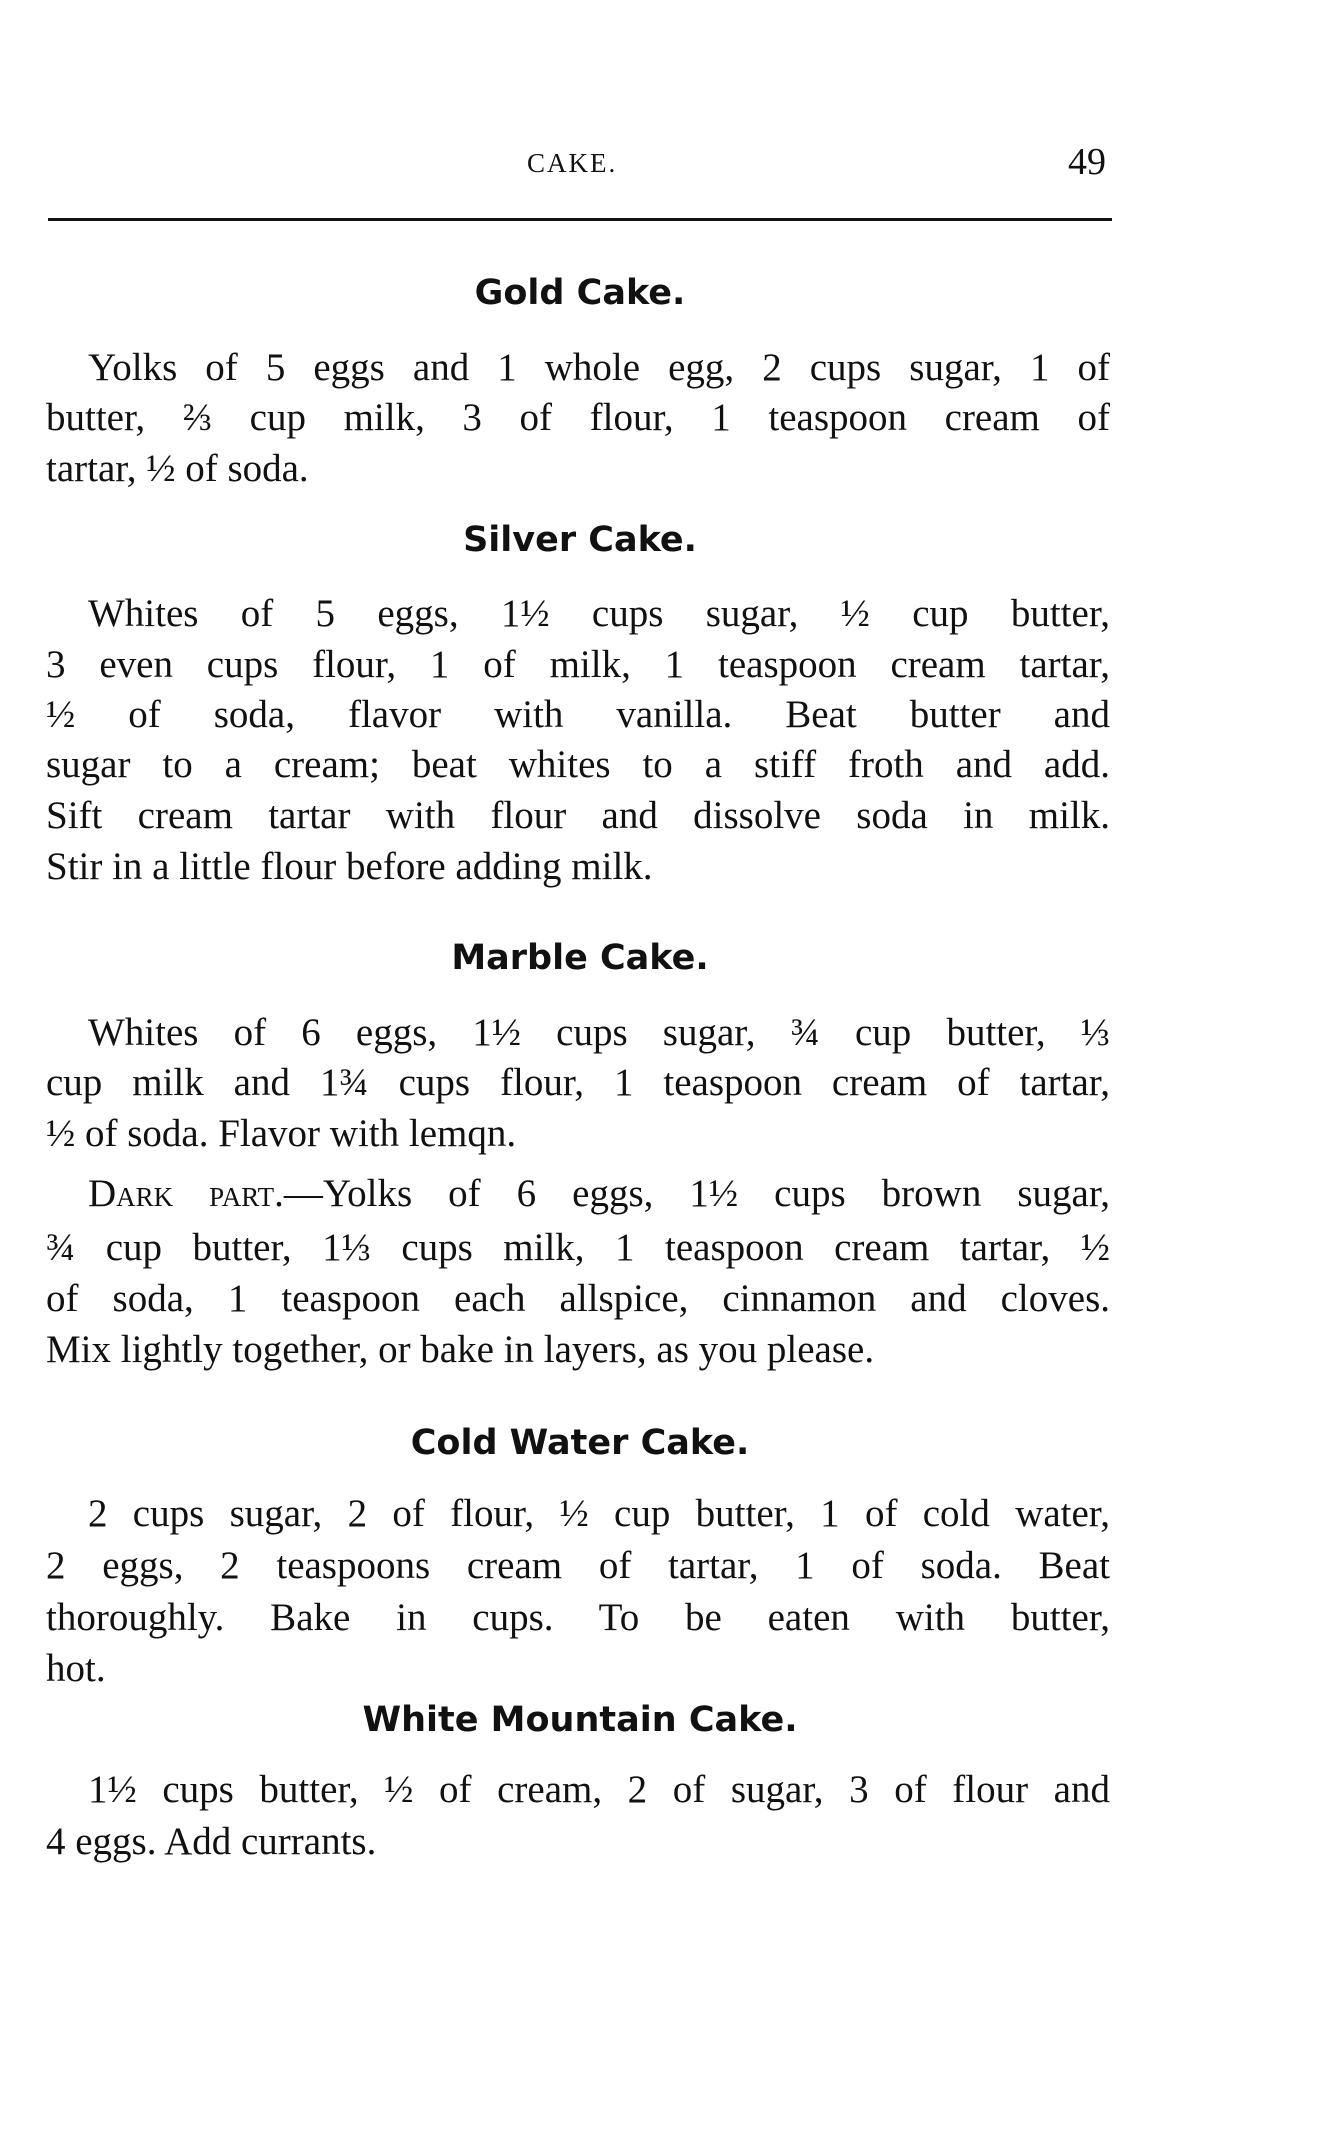 This screenshot has height=2138, width=1329. I want to click on page-number: 49, so click(1087, 162).